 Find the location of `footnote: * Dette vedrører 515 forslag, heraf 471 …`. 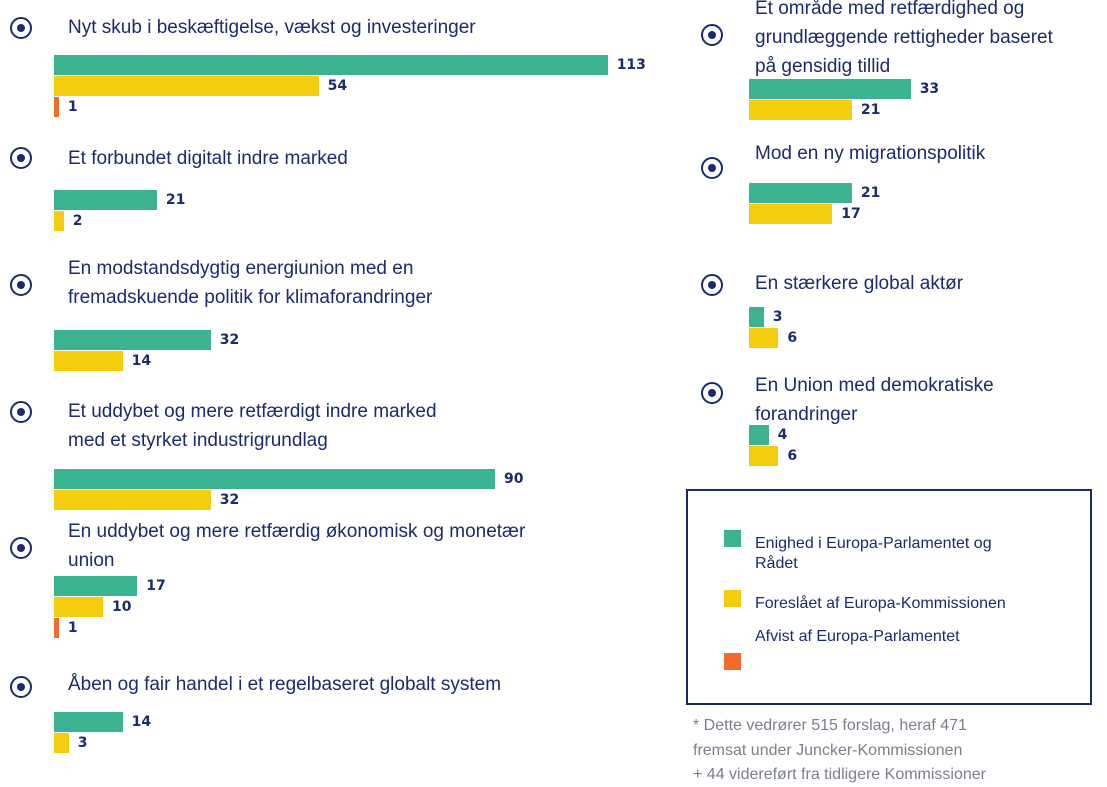

footnote: * Dette vedrører 515 forslag, heraf 471 … is located at coordinates (839, 750).